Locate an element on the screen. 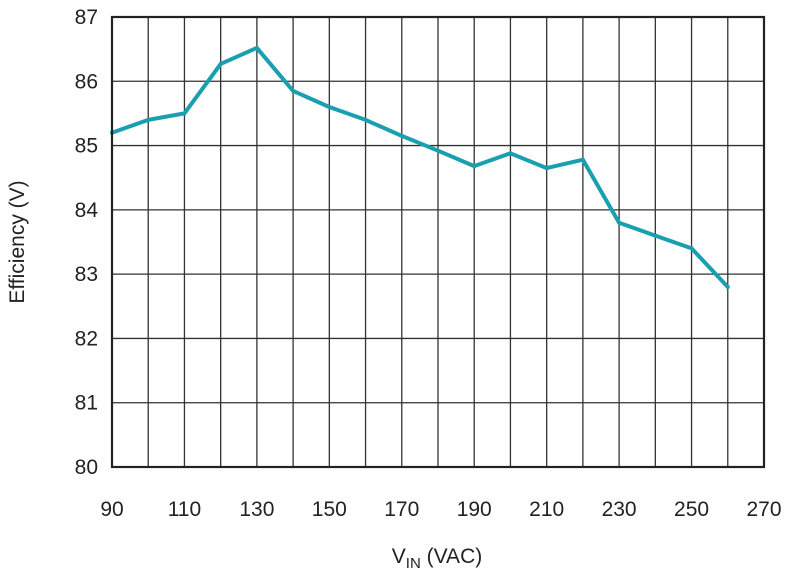  x-tick-label: 110 is located at coordinates (184, 509).